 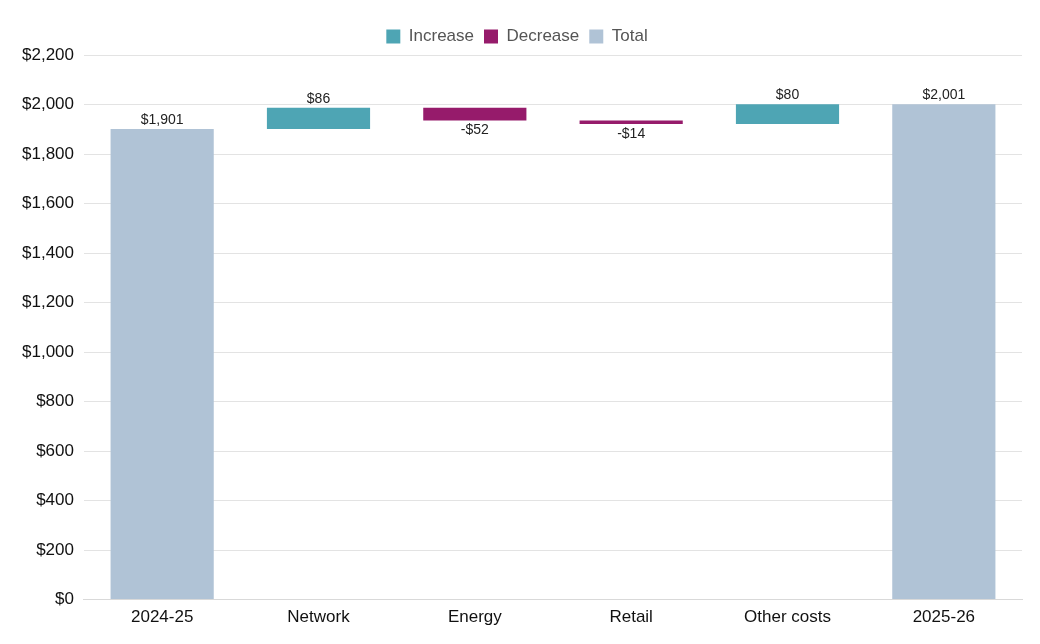 What do you see at coordinates (48, 203) in the screenshot?
I see `y-tick-label: $1,600` at bounding box center [48, 203].